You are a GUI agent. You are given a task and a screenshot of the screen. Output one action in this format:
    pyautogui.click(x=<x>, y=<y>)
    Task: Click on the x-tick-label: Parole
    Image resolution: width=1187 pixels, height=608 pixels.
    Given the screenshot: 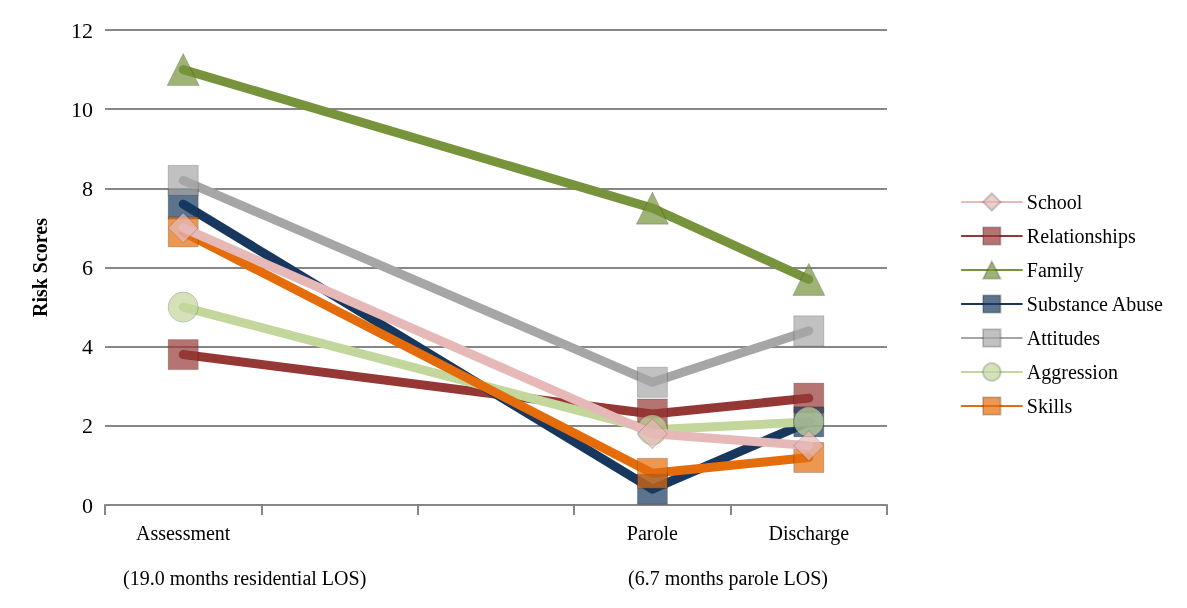 What is the action you would take?
    pyautogui.click(x=652, y=533)
    